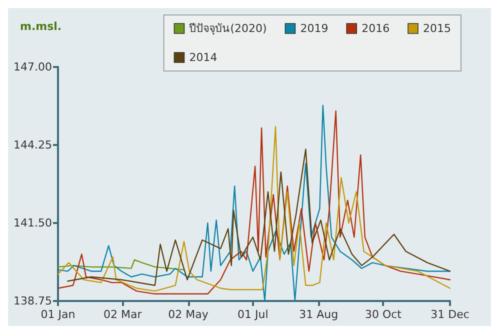 The width and height of the screenshot is (499, 334). Describe the element at coordinates (450, 314) in the screenshot. I see `x-tick-label: 31 Dec` at that location.